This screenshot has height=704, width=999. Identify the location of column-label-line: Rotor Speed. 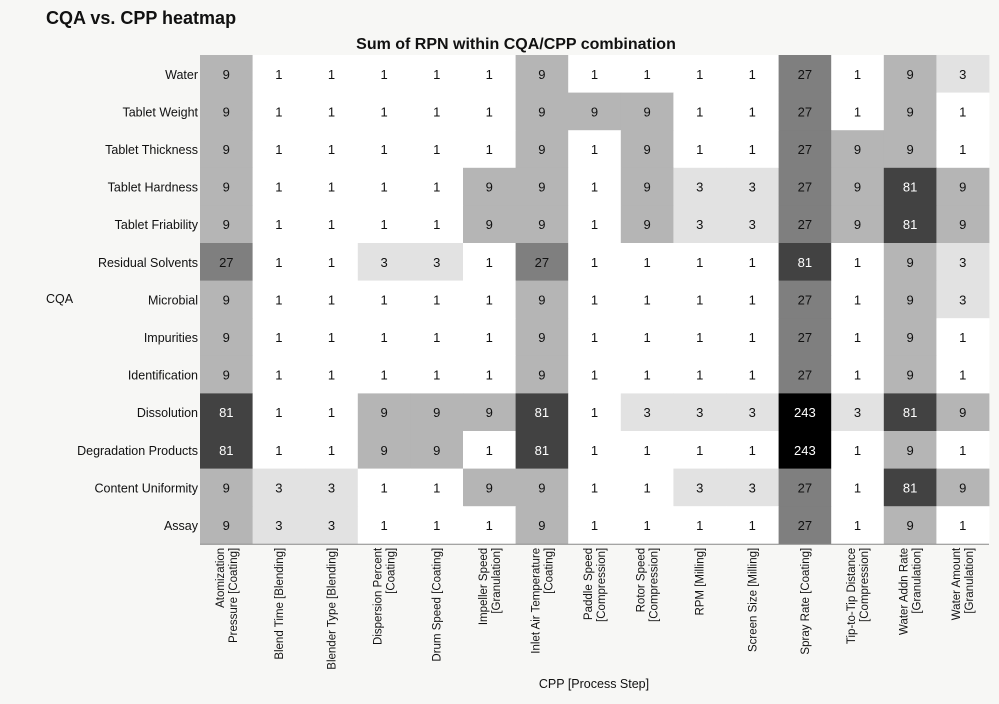
(642, 580).